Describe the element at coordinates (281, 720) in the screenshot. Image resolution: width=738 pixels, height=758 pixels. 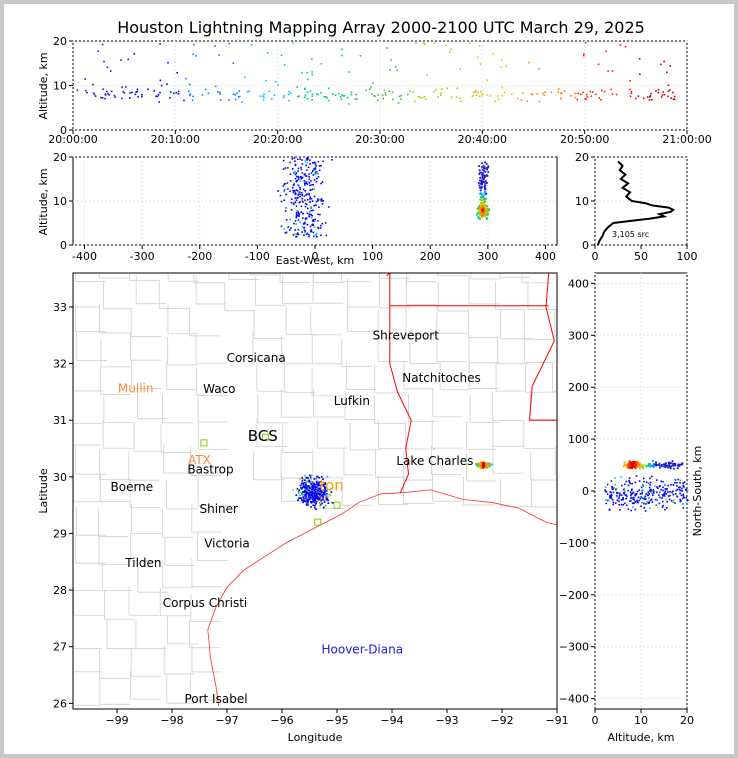
I see `map-xtick-label: −96` at that location.